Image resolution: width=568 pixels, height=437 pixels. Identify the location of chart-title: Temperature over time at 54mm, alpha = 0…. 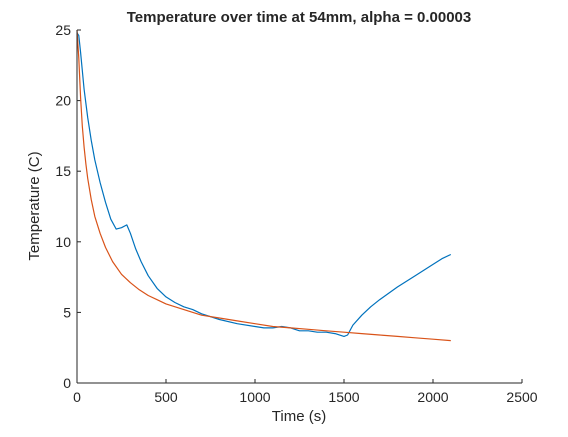
(299, 17).